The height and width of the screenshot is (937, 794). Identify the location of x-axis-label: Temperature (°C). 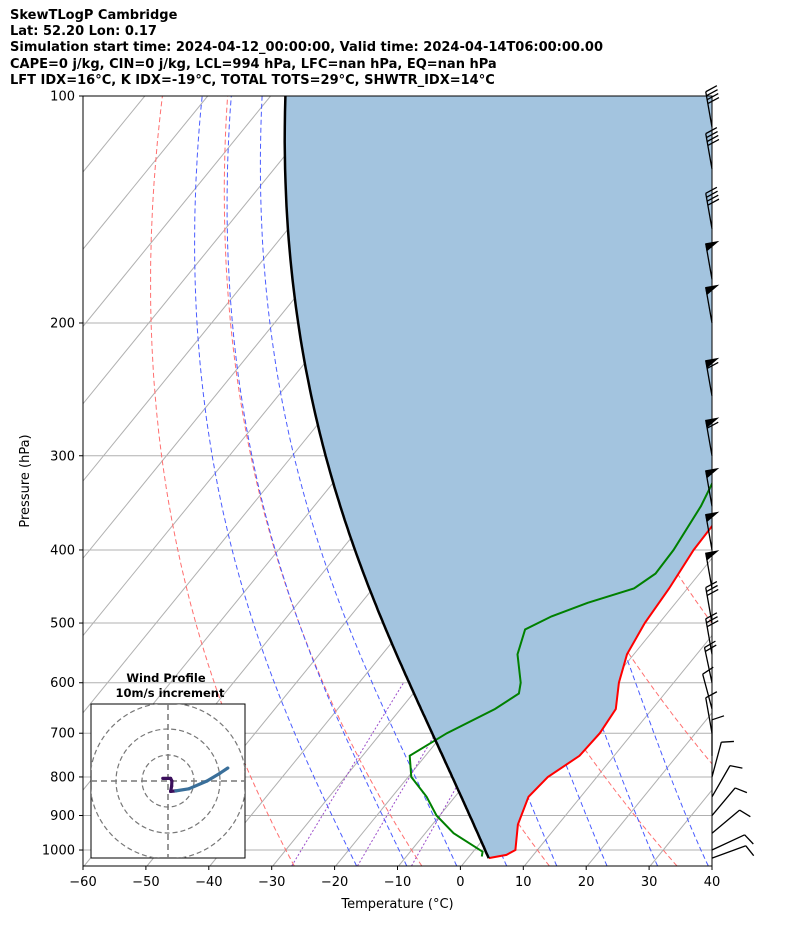
(396, 904).